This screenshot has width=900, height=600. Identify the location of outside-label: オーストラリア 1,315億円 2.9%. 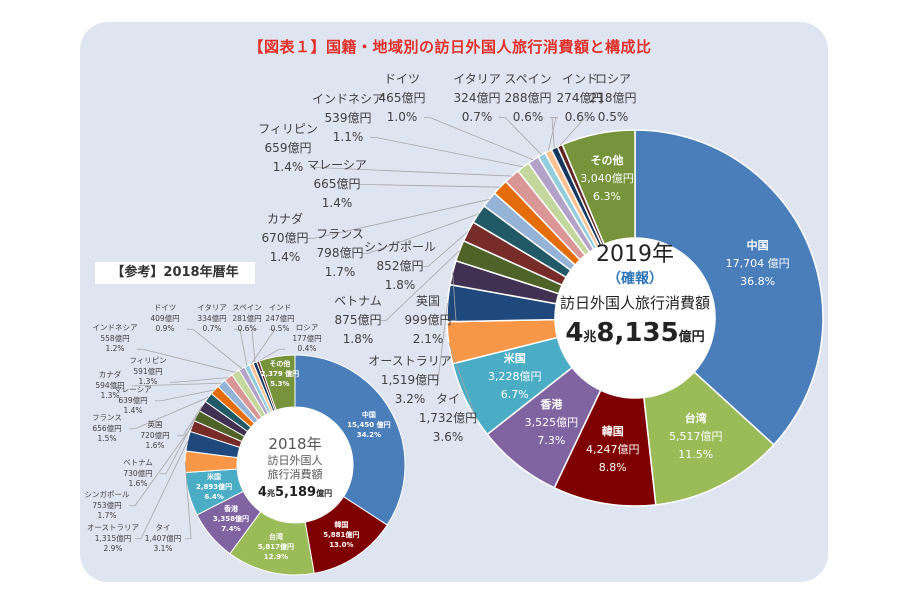
(113, 539).